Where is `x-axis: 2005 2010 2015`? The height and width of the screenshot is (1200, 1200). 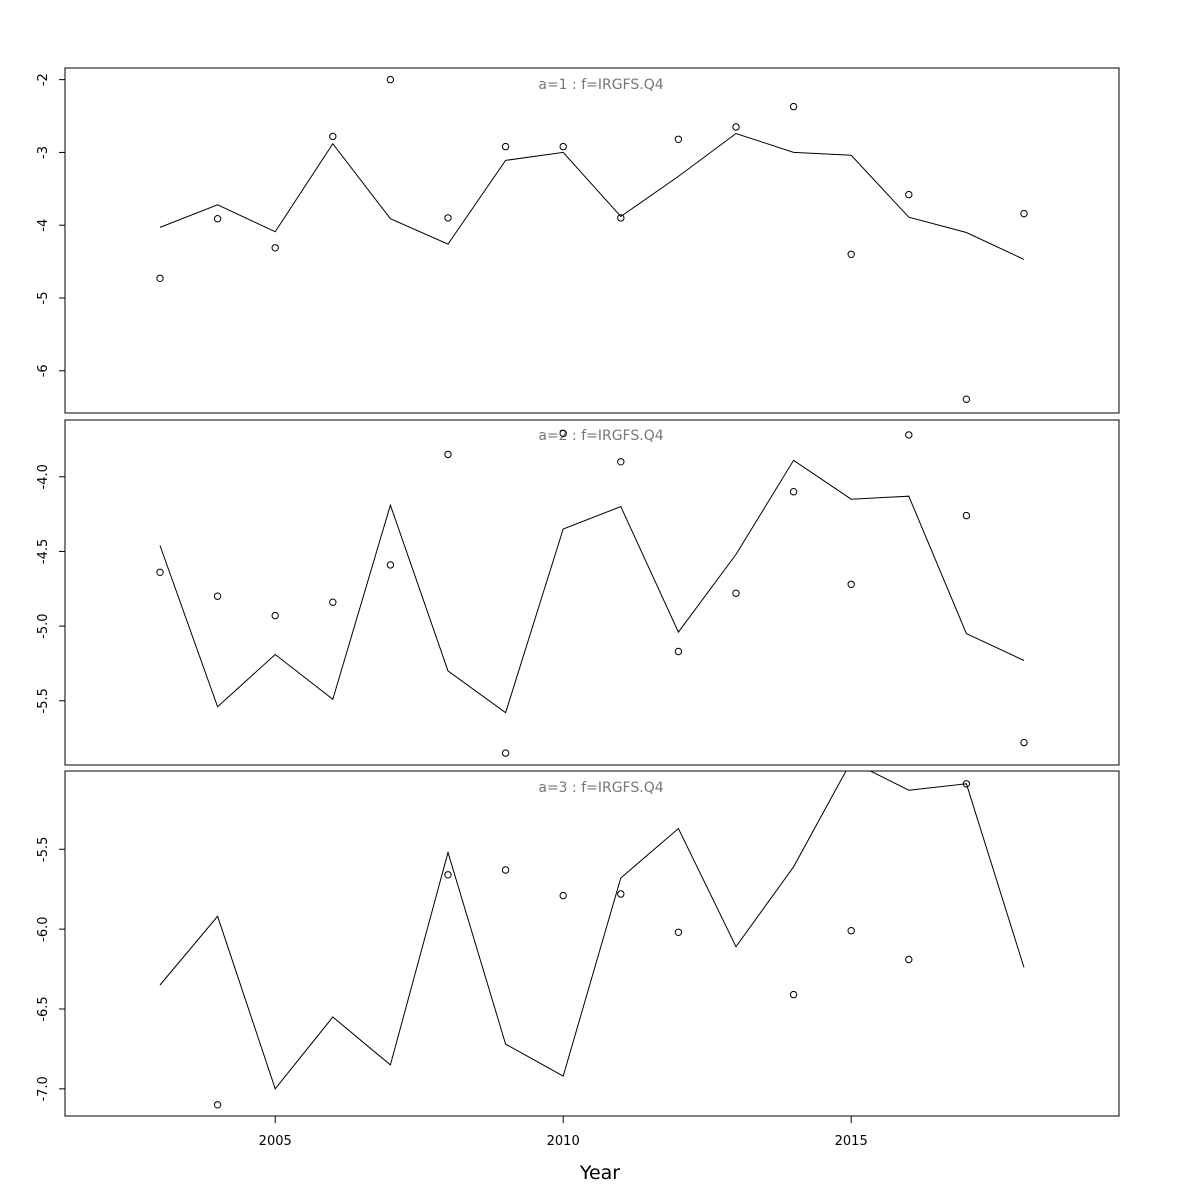 x-axis: 2005 2010 2015 is located at coordinates (563, 1132).